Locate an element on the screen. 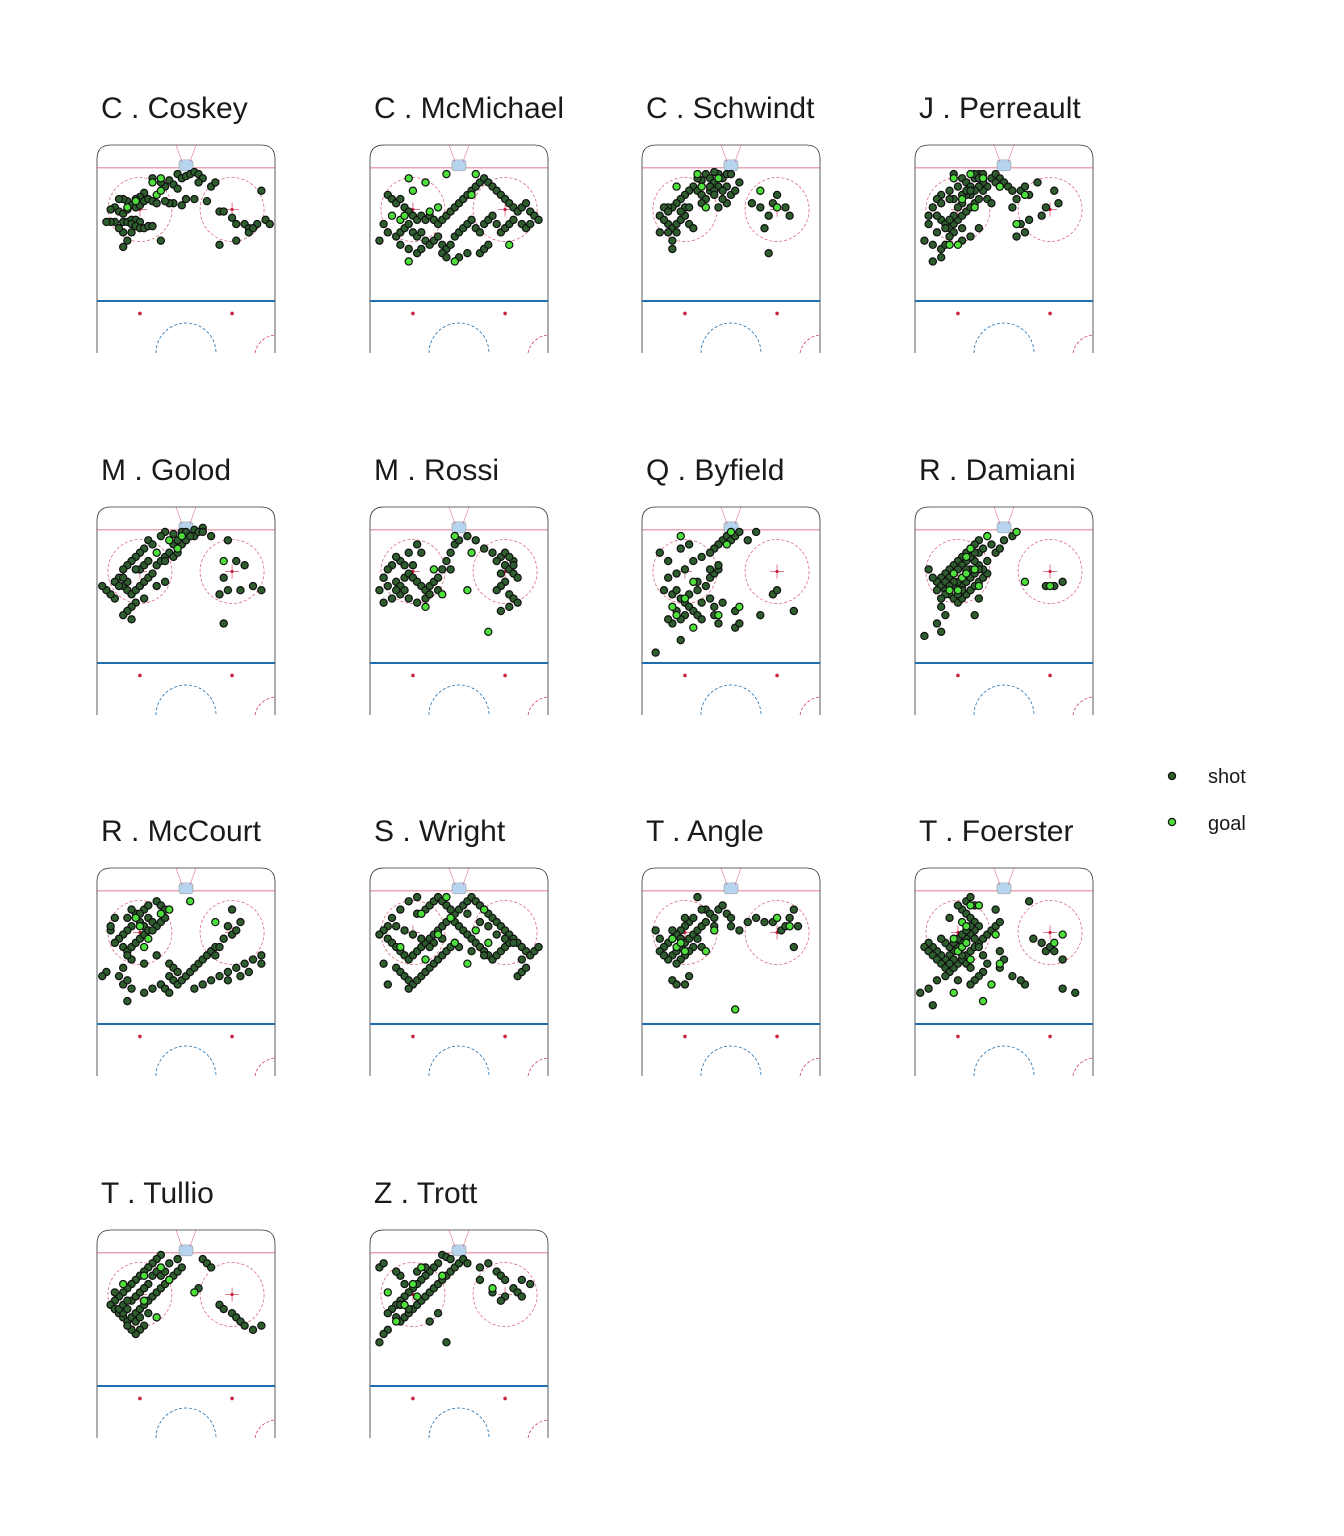 The image size is (1344, 1536). rink-boards is located at coordinates (731, 248).